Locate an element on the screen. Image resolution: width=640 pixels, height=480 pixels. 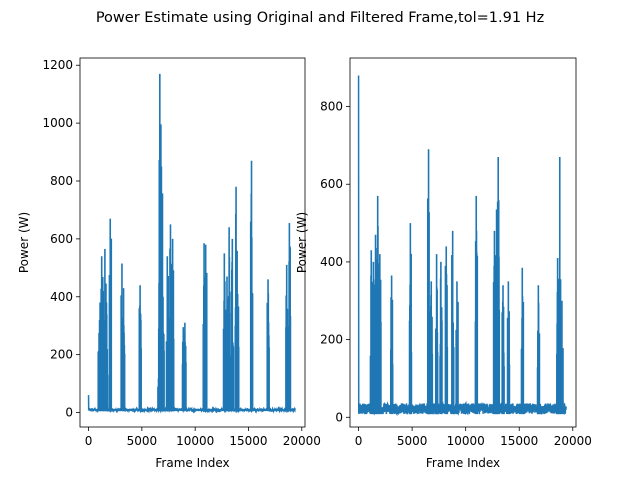
y-tick-label-right: 400 is located at coordinates (331, 262).